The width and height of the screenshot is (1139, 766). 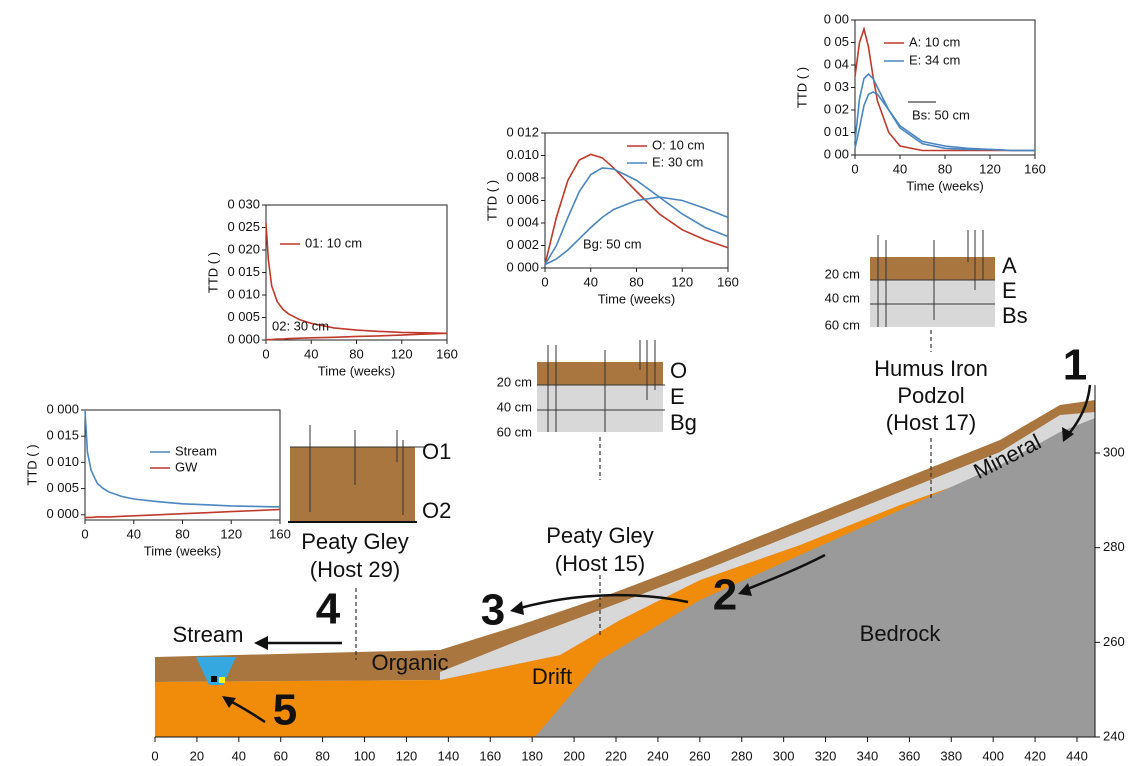 What do you see at coordinates (784, 755) in the screenshot?
I see `x-tick-label: 300` at bounding box center [784, 755].